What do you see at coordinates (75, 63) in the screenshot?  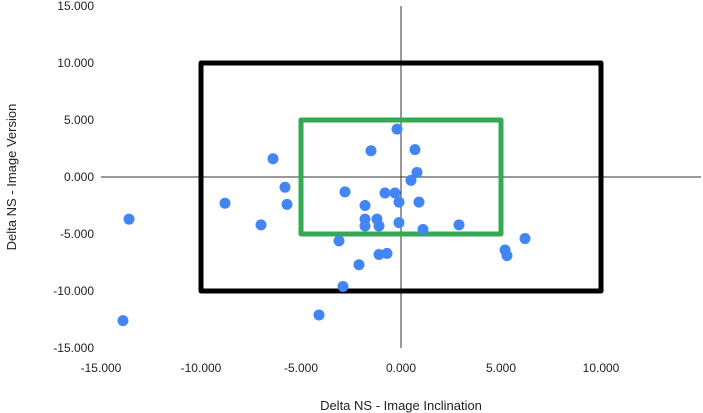 I see `y-tick-label: 10.000` at bounding box center [75, 63].